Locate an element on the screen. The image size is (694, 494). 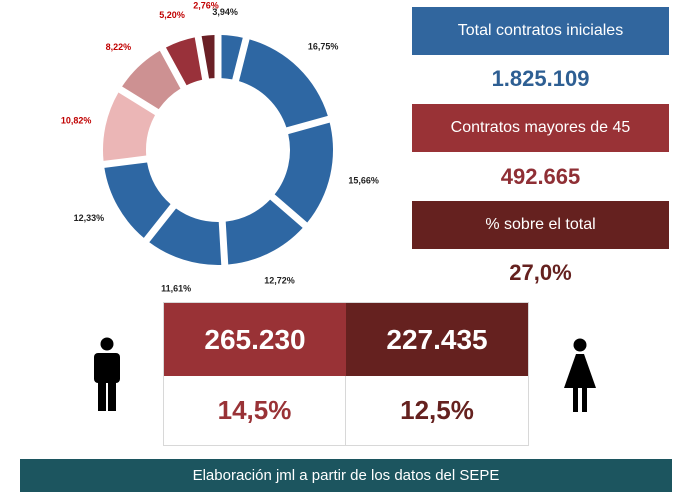
woman-icon is located at coordinates (580, 375).